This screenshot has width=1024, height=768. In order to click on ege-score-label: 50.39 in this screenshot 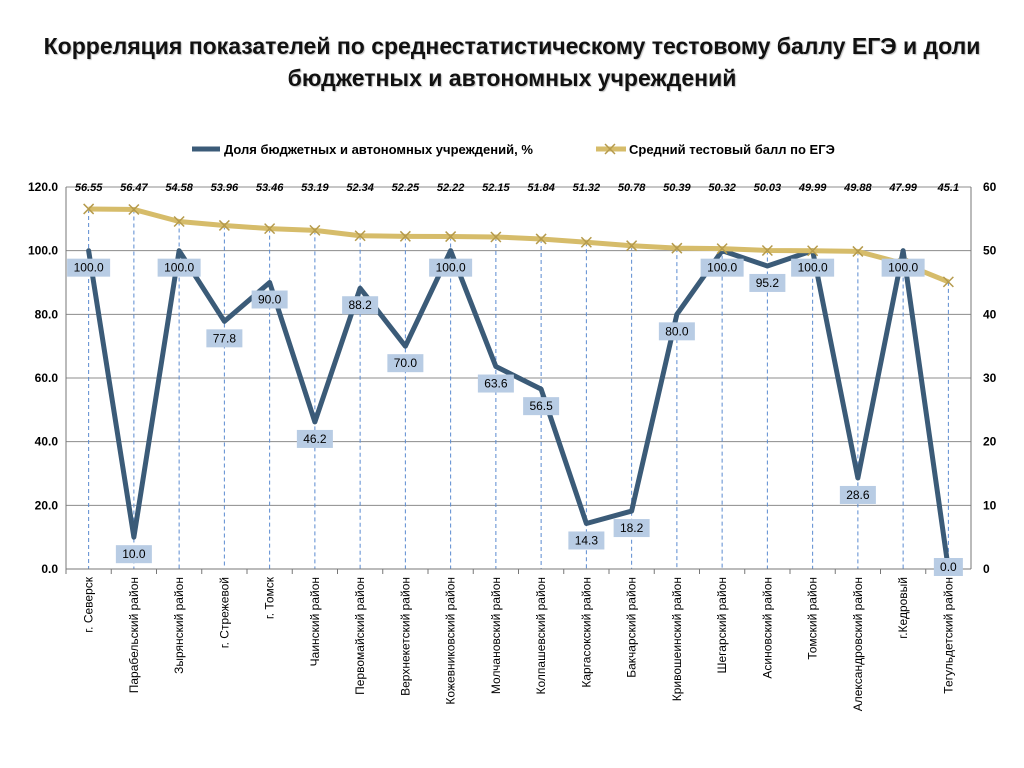, I will do `click(677, 188)`.